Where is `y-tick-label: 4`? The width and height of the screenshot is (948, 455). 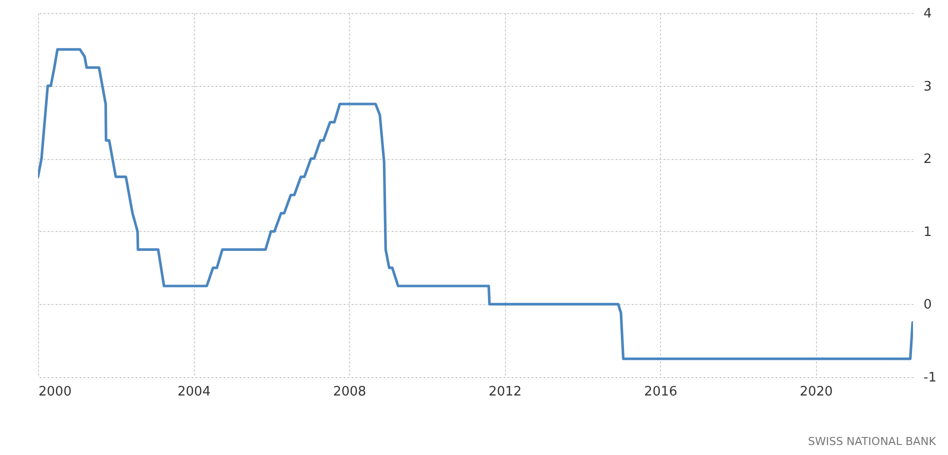
y-tick-label: 4 is located at coordinates (928, 14).